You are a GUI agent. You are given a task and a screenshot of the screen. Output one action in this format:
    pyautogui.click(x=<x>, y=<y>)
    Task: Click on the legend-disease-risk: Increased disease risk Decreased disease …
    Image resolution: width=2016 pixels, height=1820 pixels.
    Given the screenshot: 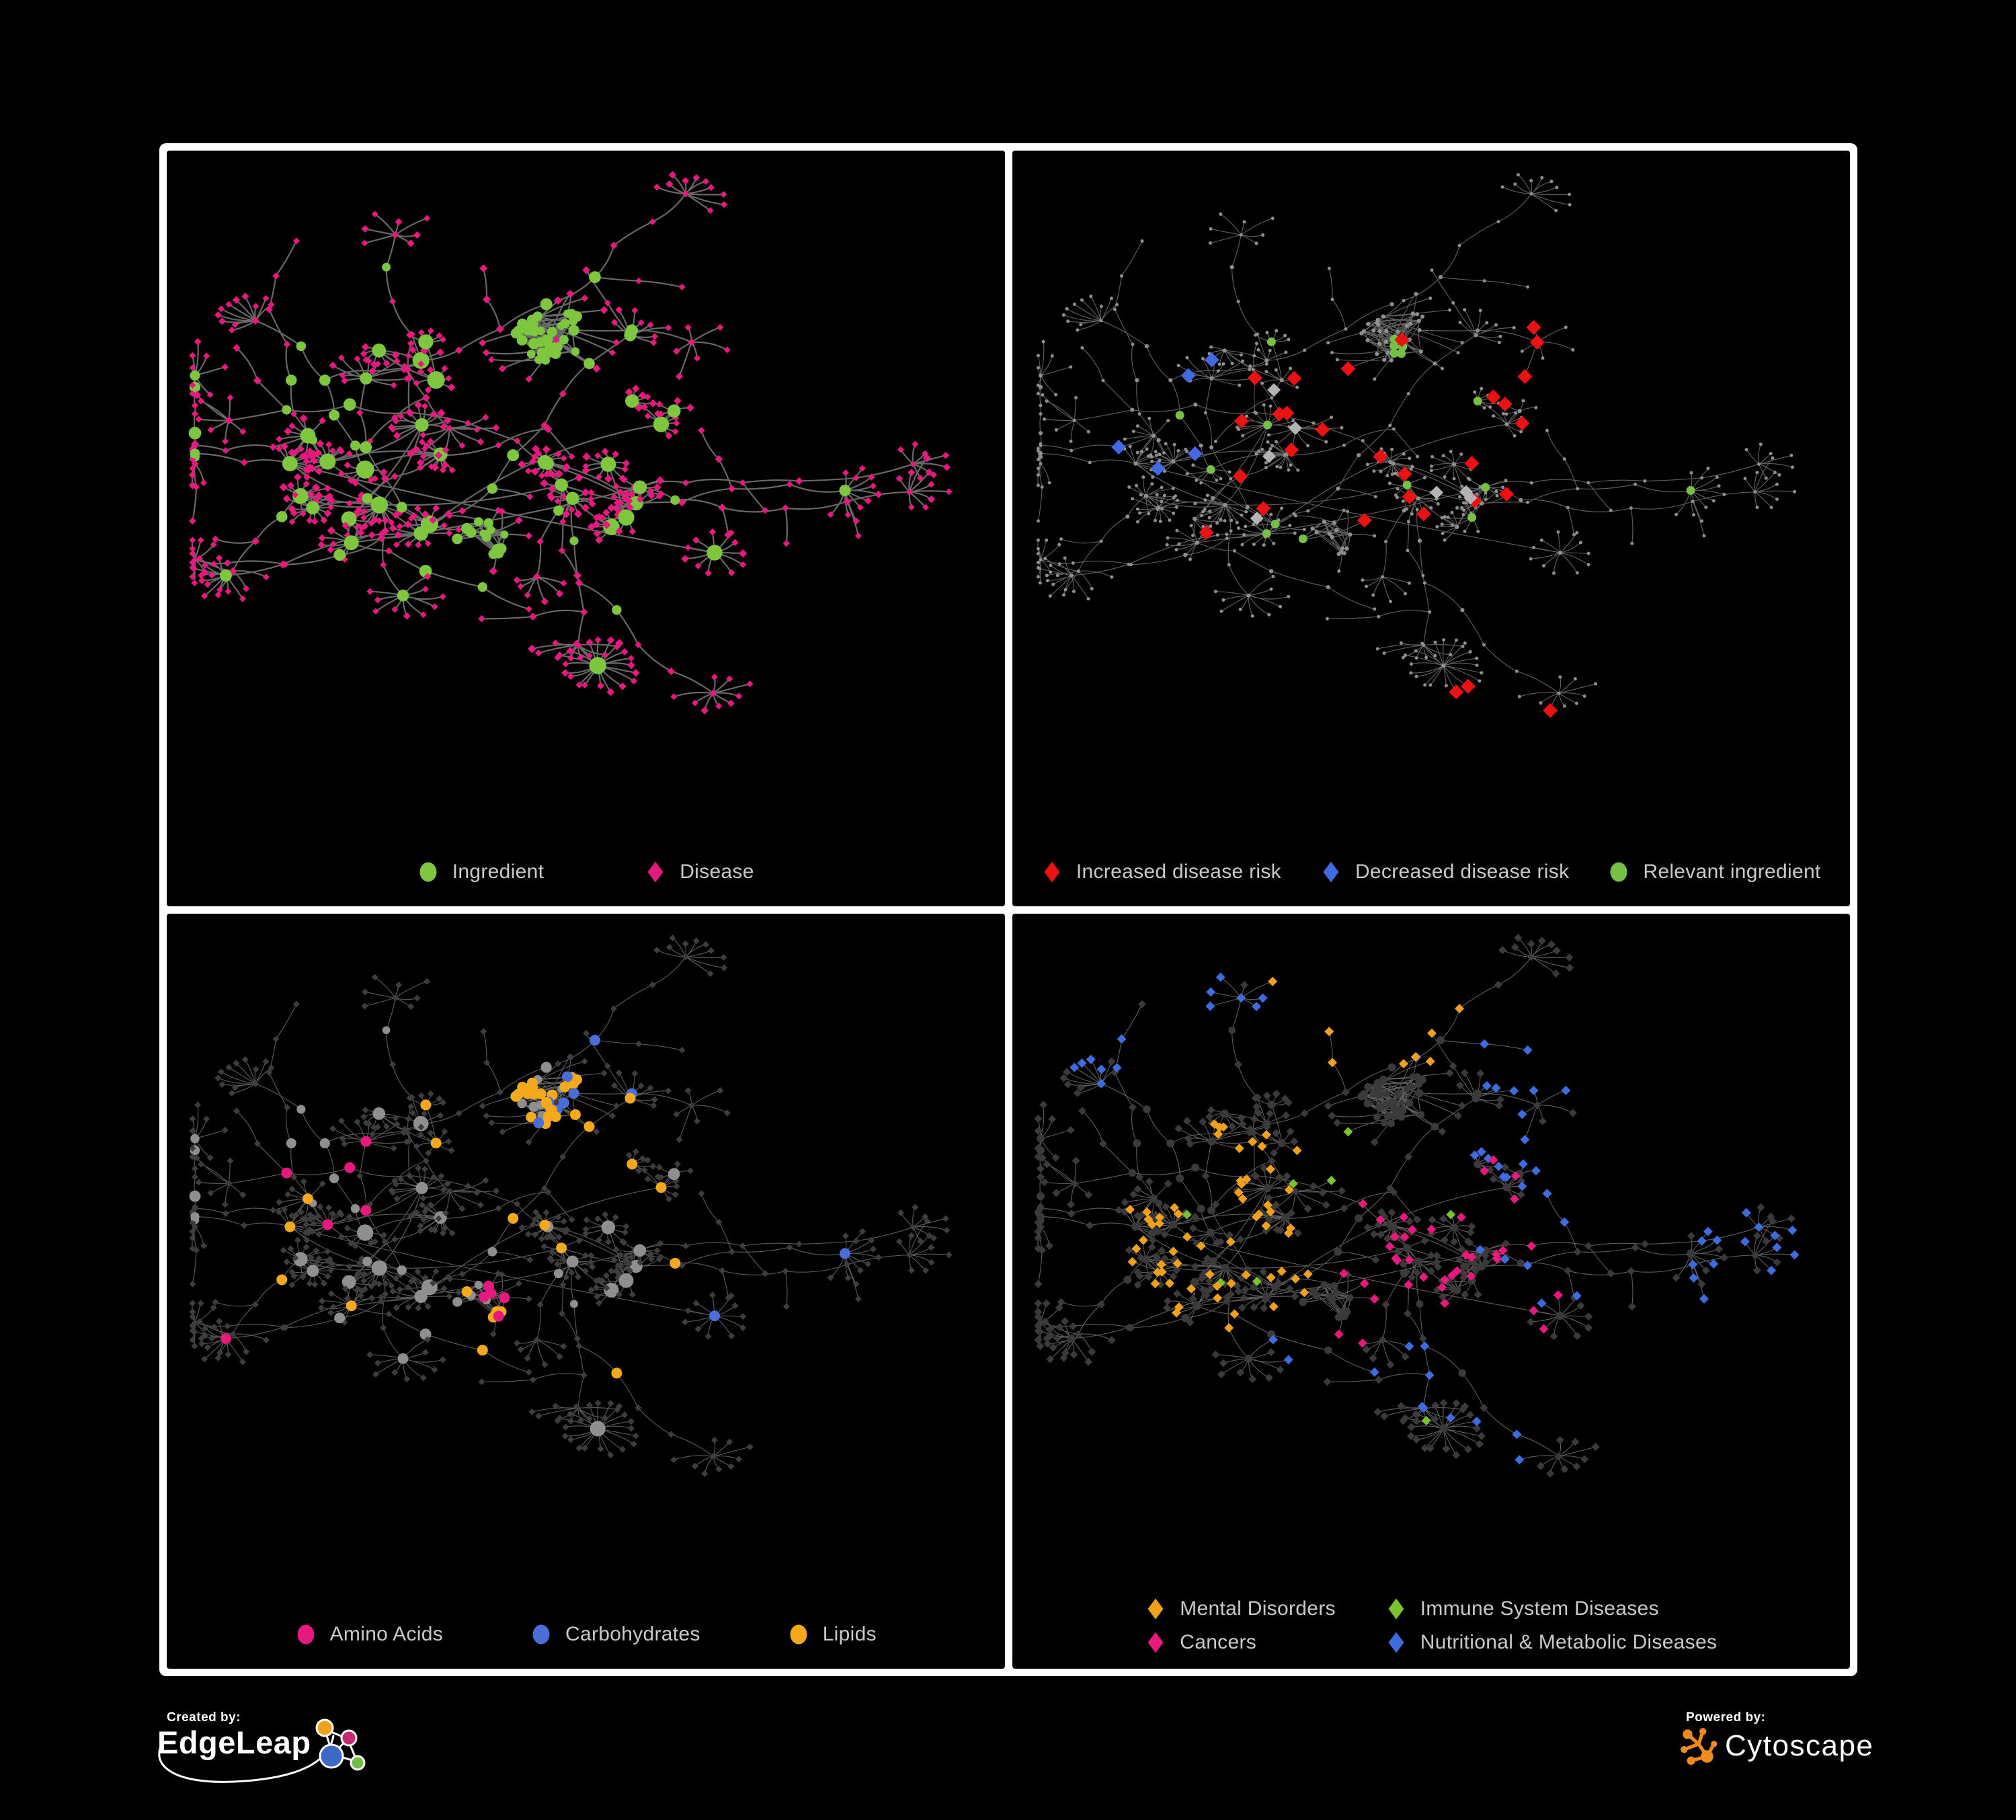 What is the action you would take?
    pyautogui.click(x=1431, y=872)
    